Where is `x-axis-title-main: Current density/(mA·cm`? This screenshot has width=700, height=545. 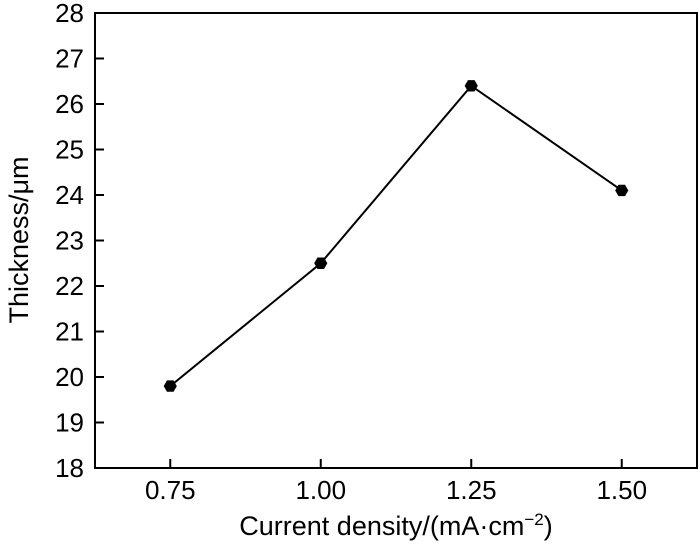
x-axis-title-main: Current density/(mA·cm is located at coordinates (381, 526).